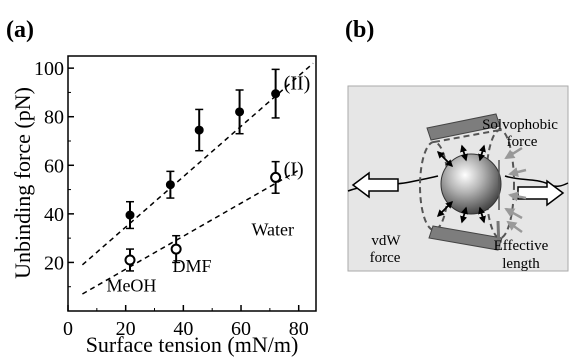 The width and height of the screenshot is (577, 363). What do you see at coordinates (471, 184) in the screenshot?
I see `solute-sphere` at bounding box center [471, 184].